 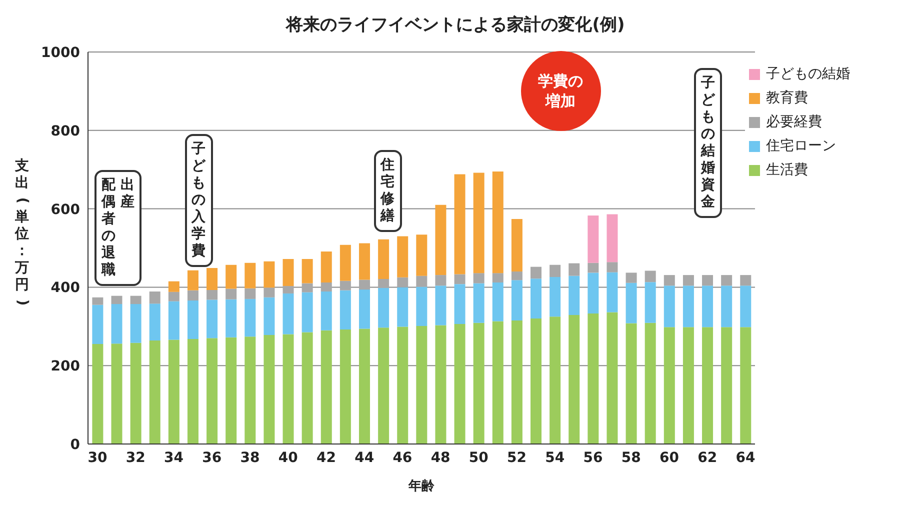 What do you see at coordinates (746, 458) in the screenshot?
I see `x-tick-label: 64` at bounding box center [746, 458].